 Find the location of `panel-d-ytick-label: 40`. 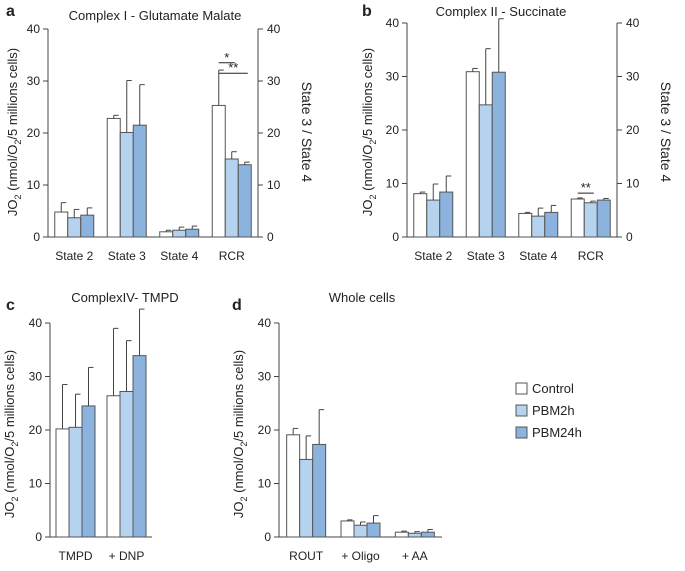

panel-d-ytick-label: 40 is located at coordinates (265, 323).